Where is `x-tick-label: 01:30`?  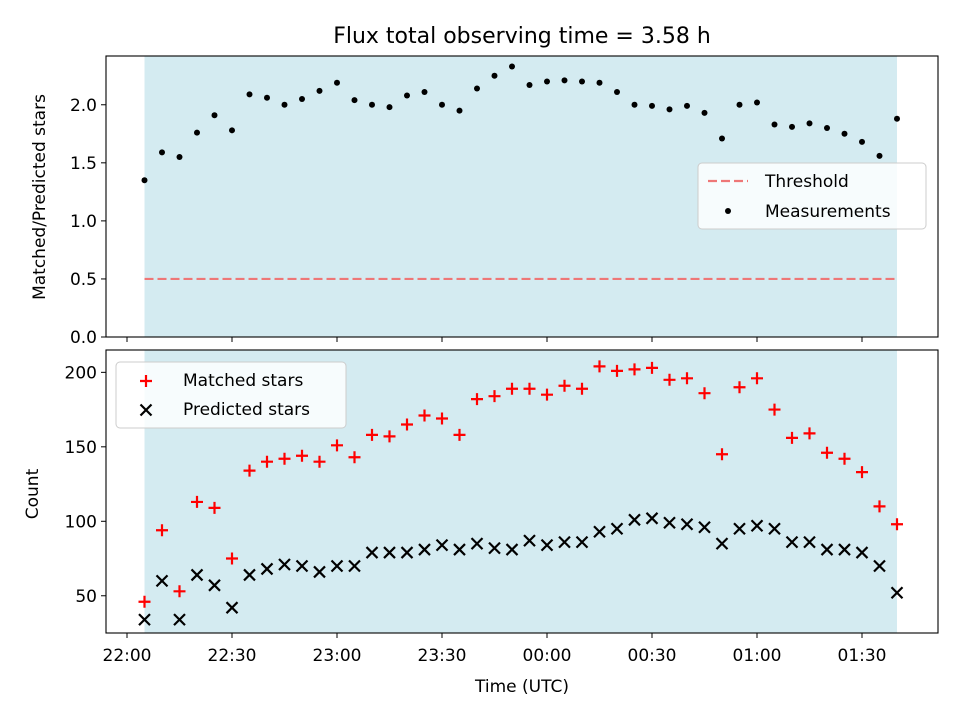
x-tick-label: 01:30 is located at coordinates (862, 656).